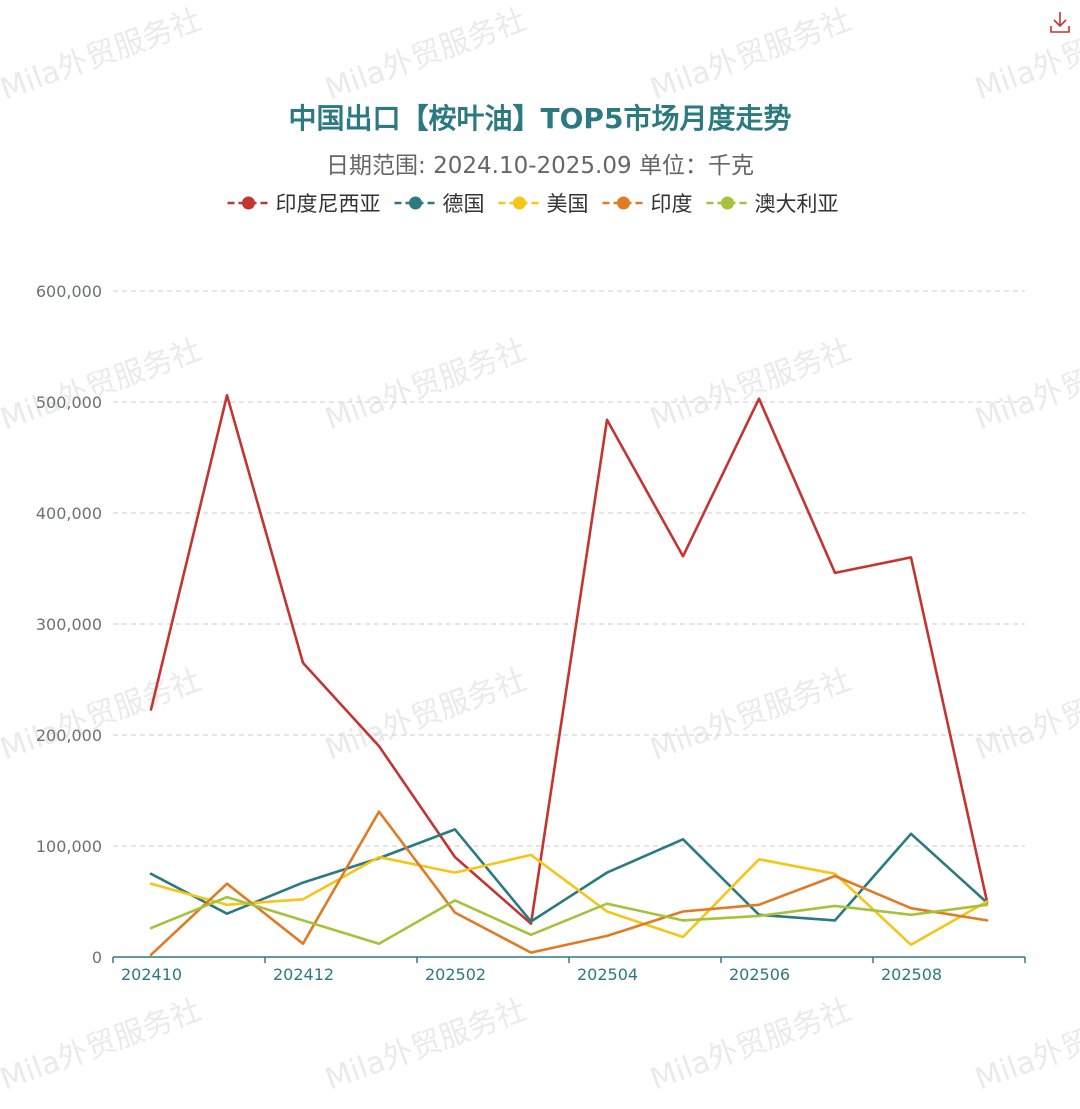 The height and width of the screenshot is (1109, 1080). What do you see at coordinates (607, 974) in the screenshot?
I see `x-tick-label: 202504` at bounding box center [607, 974].